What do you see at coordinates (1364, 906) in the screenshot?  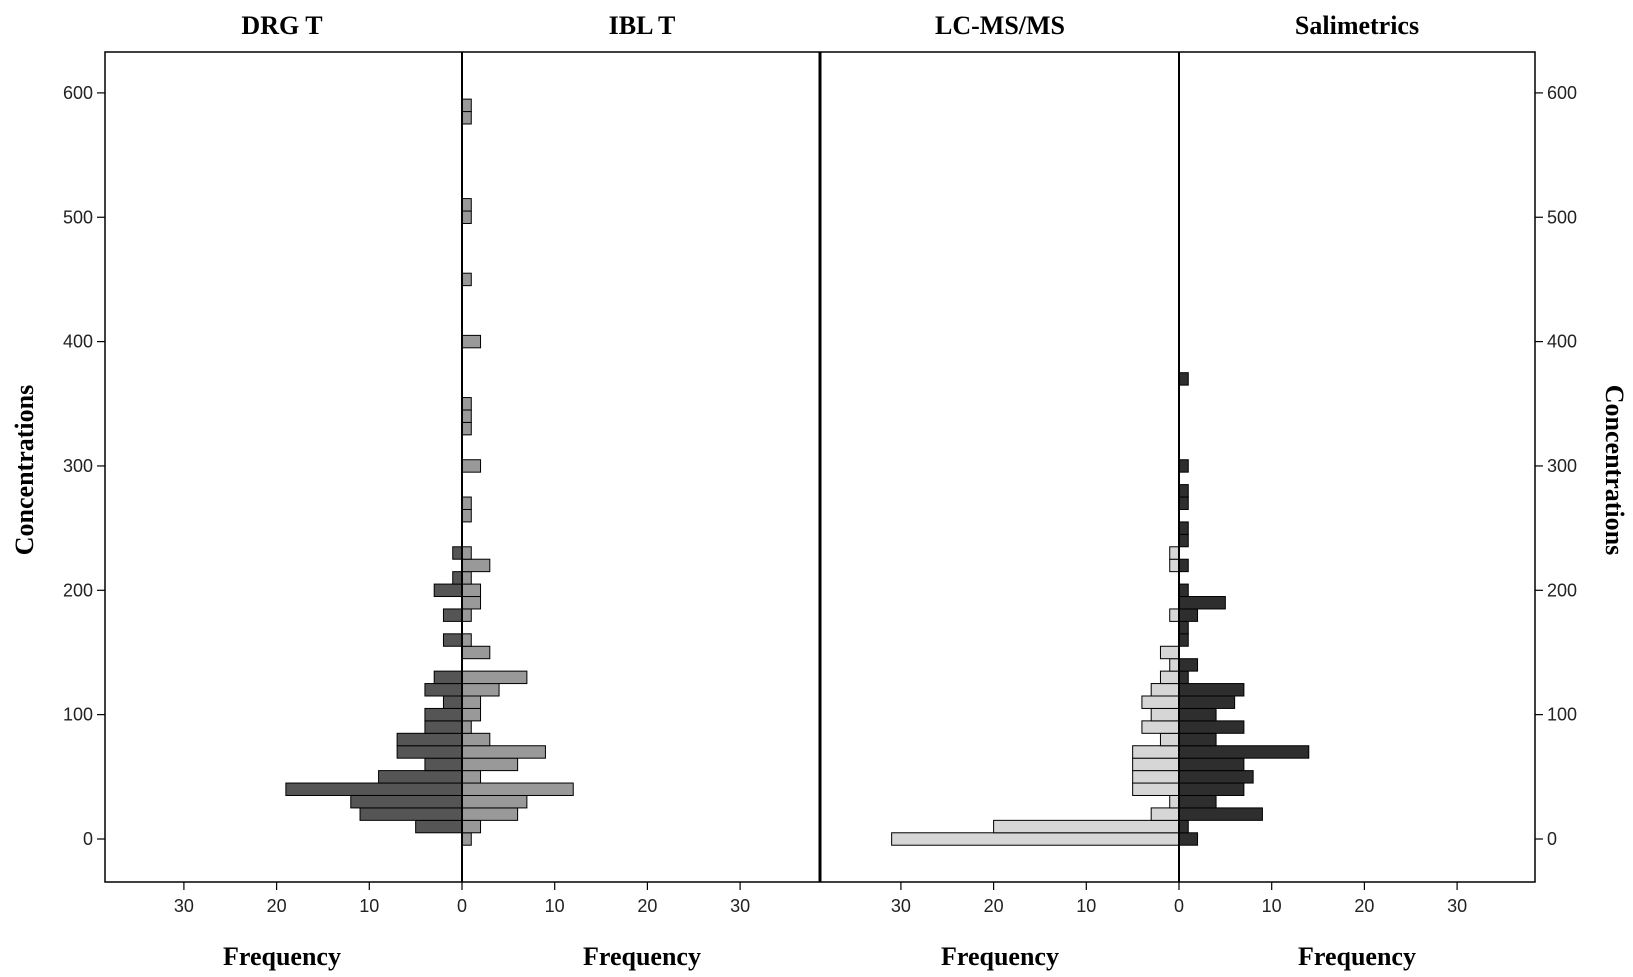 I see `x-tick-label-2-5: 20` at bounding box center [1364, 906].